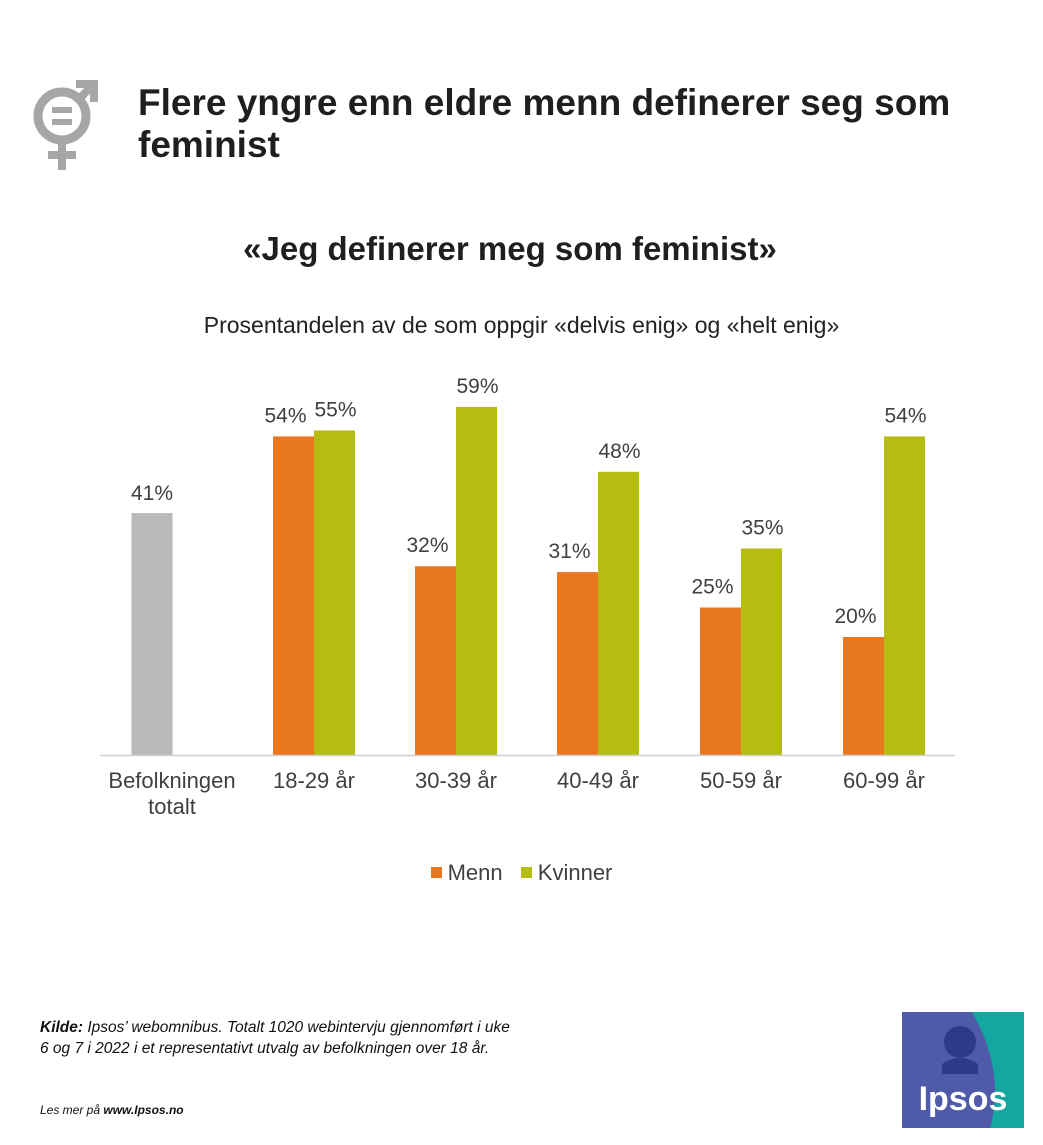 The width and height of the screenshot is (1043, 1145). What do you see at coordinates (855, 616) in the screenshot?
I see `data-label-menn-5: 20%` at bounding box center [855, 616].